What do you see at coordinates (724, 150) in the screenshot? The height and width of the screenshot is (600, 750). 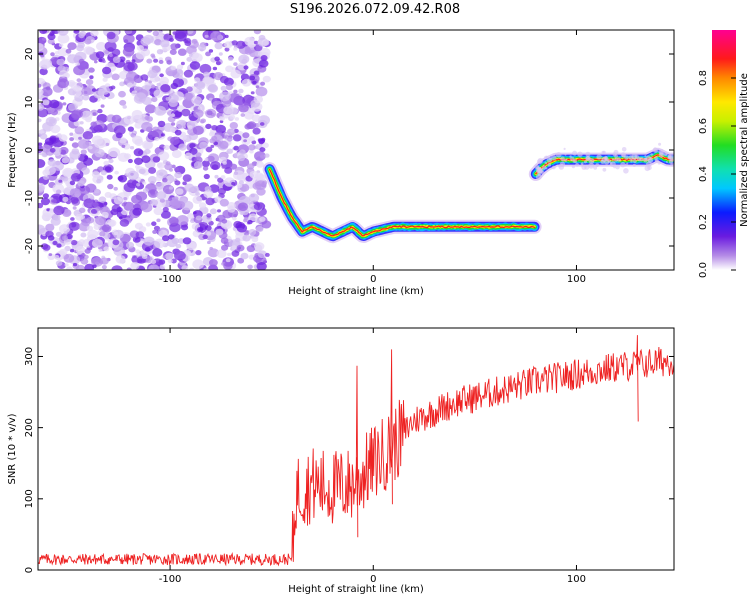 I see `colorbar-gradient` at bounding box center [724, 150].